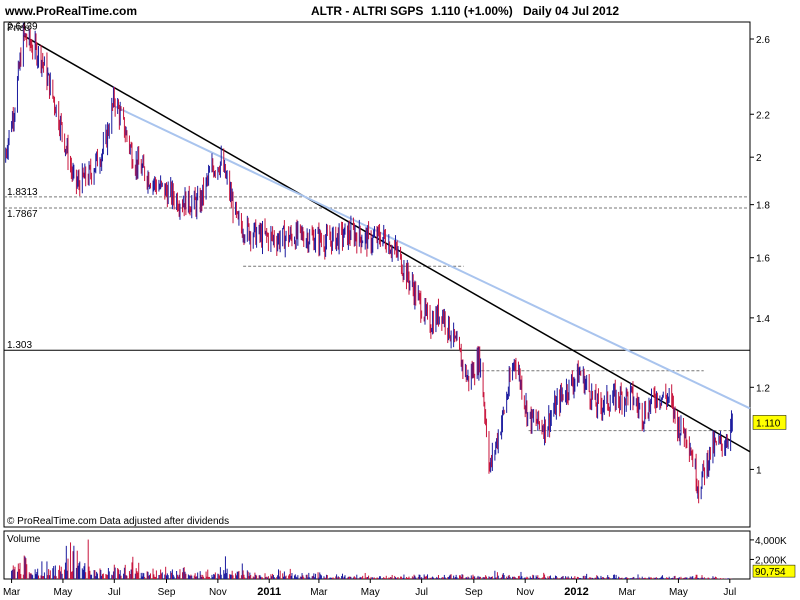  Describe the element at coordinates (576, 592) in the screenshot. I see `x-tick-label: 2012` at that location.